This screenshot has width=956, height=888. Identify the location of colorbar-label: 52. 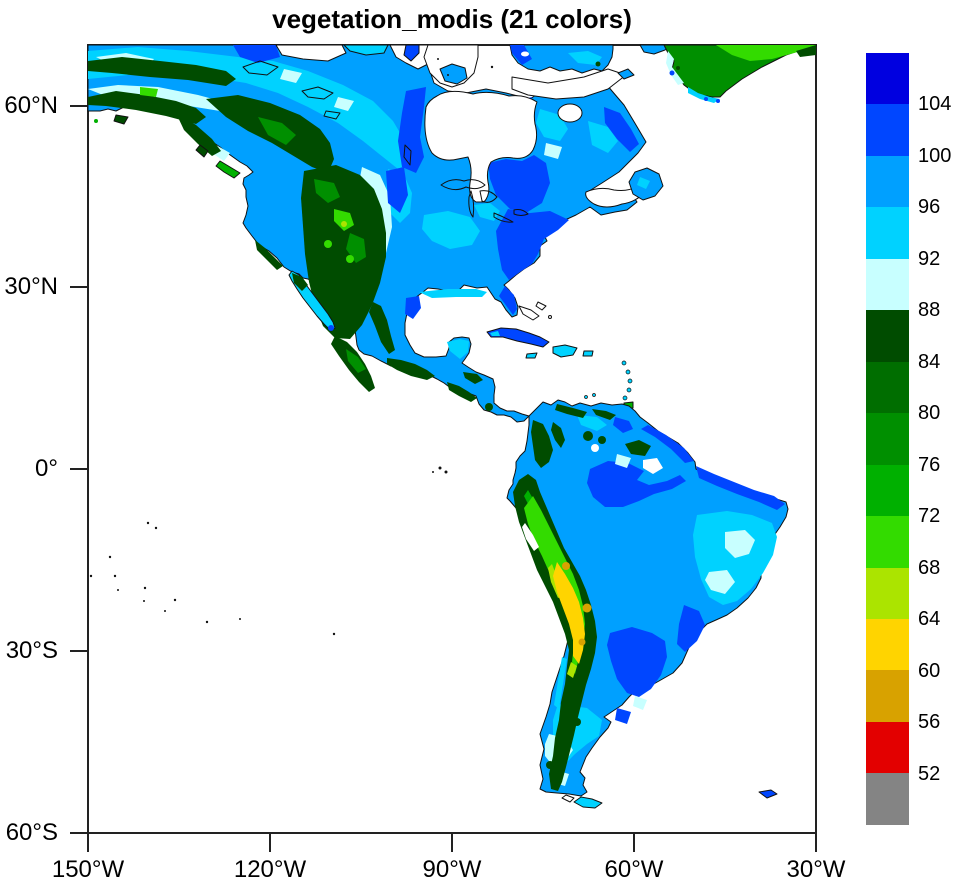
(929, 773).